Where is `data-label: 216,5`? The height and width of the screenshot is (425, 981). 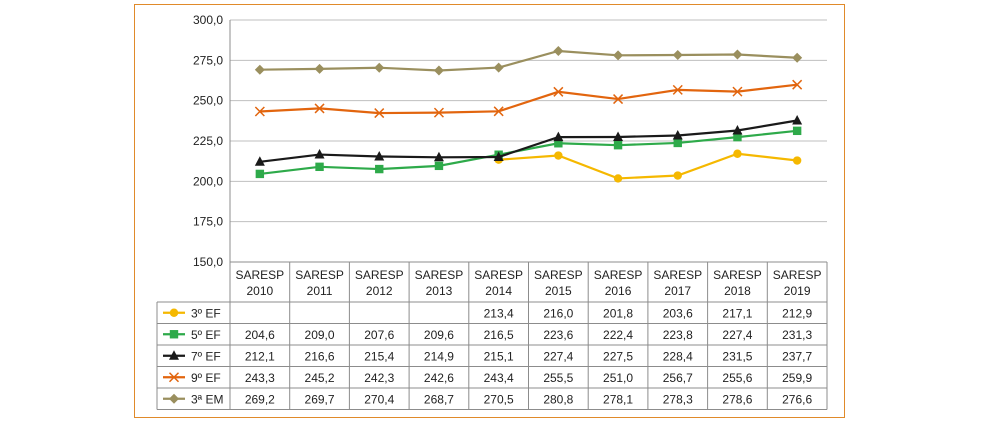
data-label: 216,5 is located at coordinates (499, 335).